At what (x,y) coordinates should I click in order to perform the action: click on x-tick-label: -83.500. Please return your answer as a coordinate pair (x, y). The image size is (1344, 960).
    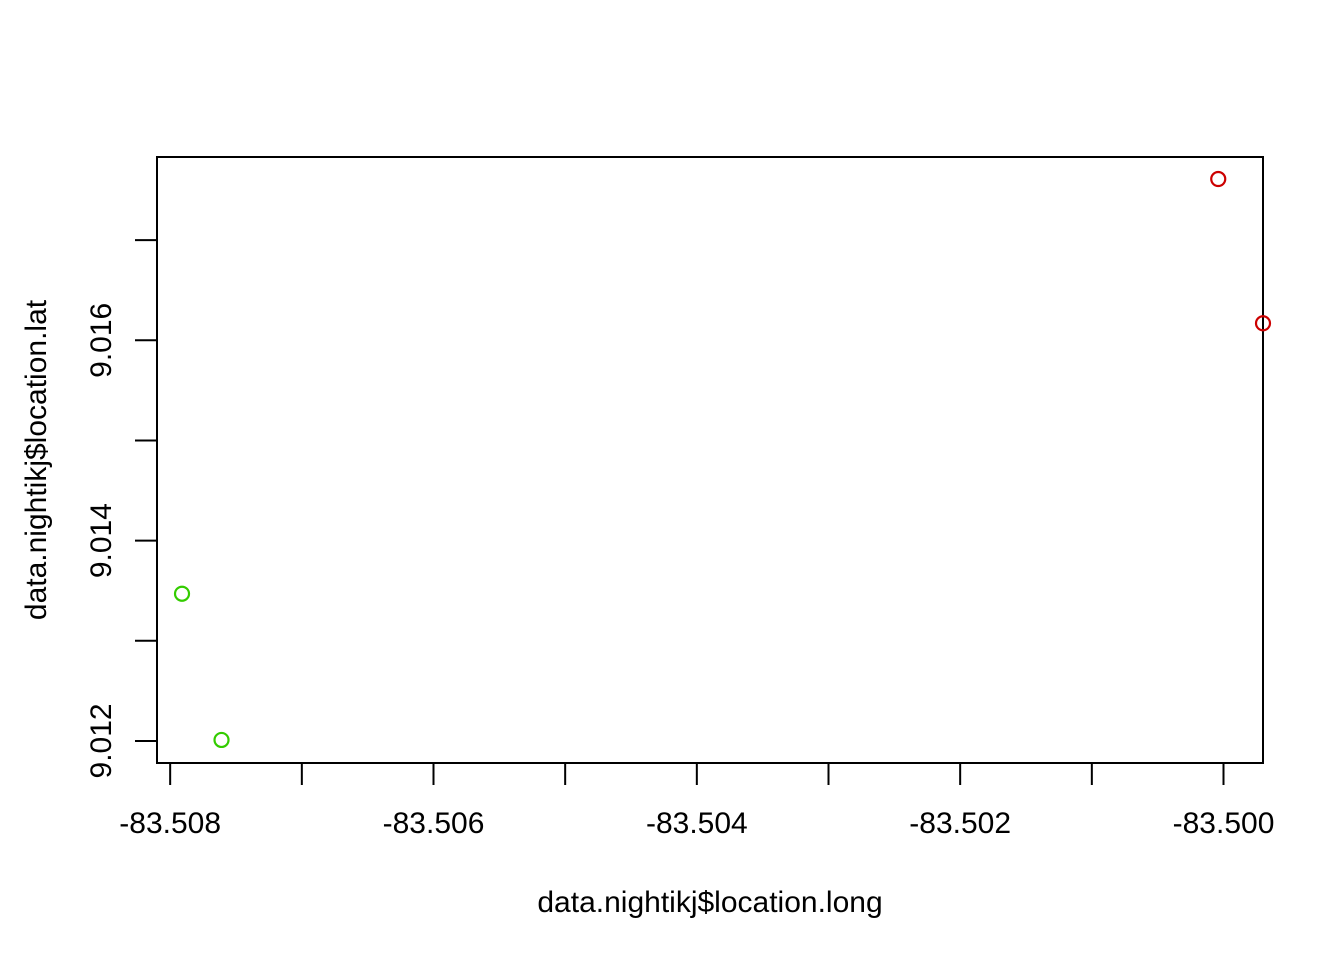
    Looking at the image, I should click on (1224, 823).